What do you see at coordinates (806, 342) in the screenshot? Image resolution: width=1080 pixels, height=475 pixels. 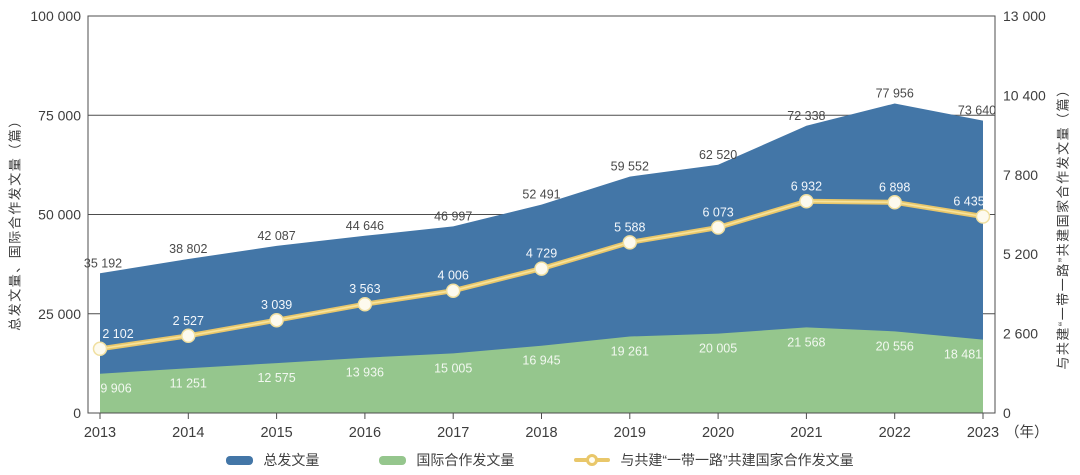 I see `value-label: 21 568` at bounding box center [806, 342].